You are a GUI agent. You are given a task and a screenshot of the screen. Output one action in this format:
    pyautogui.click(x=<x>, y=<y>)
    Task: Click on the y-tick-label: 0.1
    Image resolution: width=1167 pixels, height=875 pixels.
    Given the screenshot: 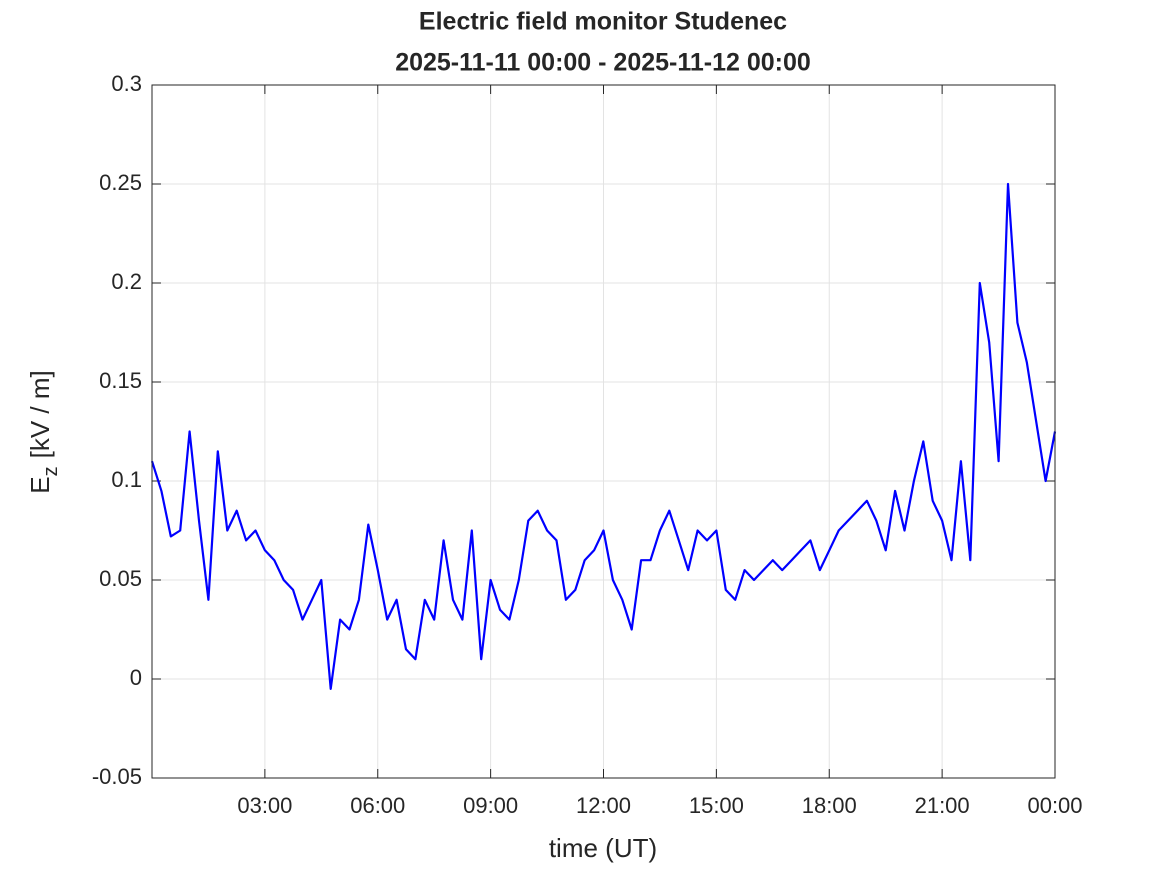 What is the action you would take?
    pyautogui.click(x=126, y=479)
    